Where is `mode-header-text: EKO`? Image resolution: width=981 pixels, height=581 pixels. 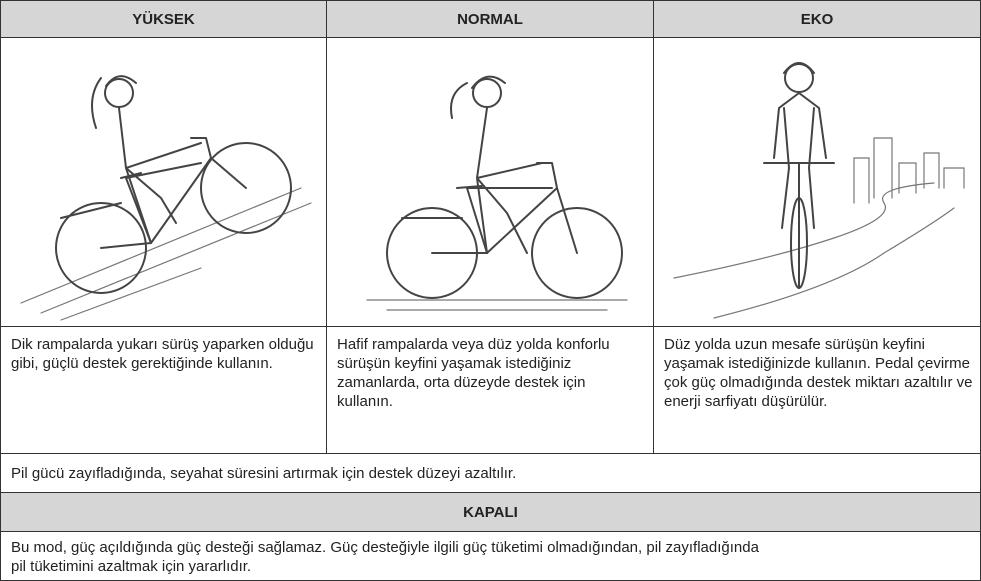 mode-header-text: EKO is located at coordinates (817, 19).